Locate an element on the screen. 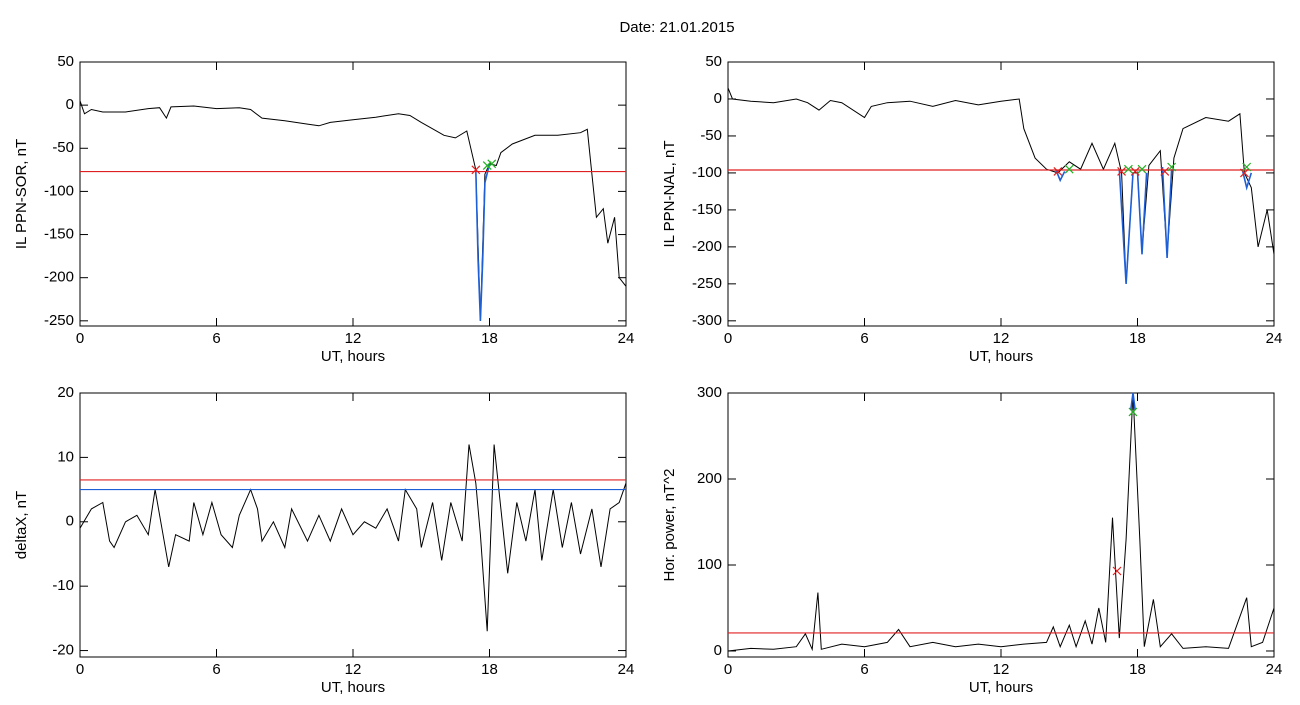 The width and height of the screenshot is (1300, 705). y-axis-label: Hor. power, nT^2 is located at coordinates (669, 525).